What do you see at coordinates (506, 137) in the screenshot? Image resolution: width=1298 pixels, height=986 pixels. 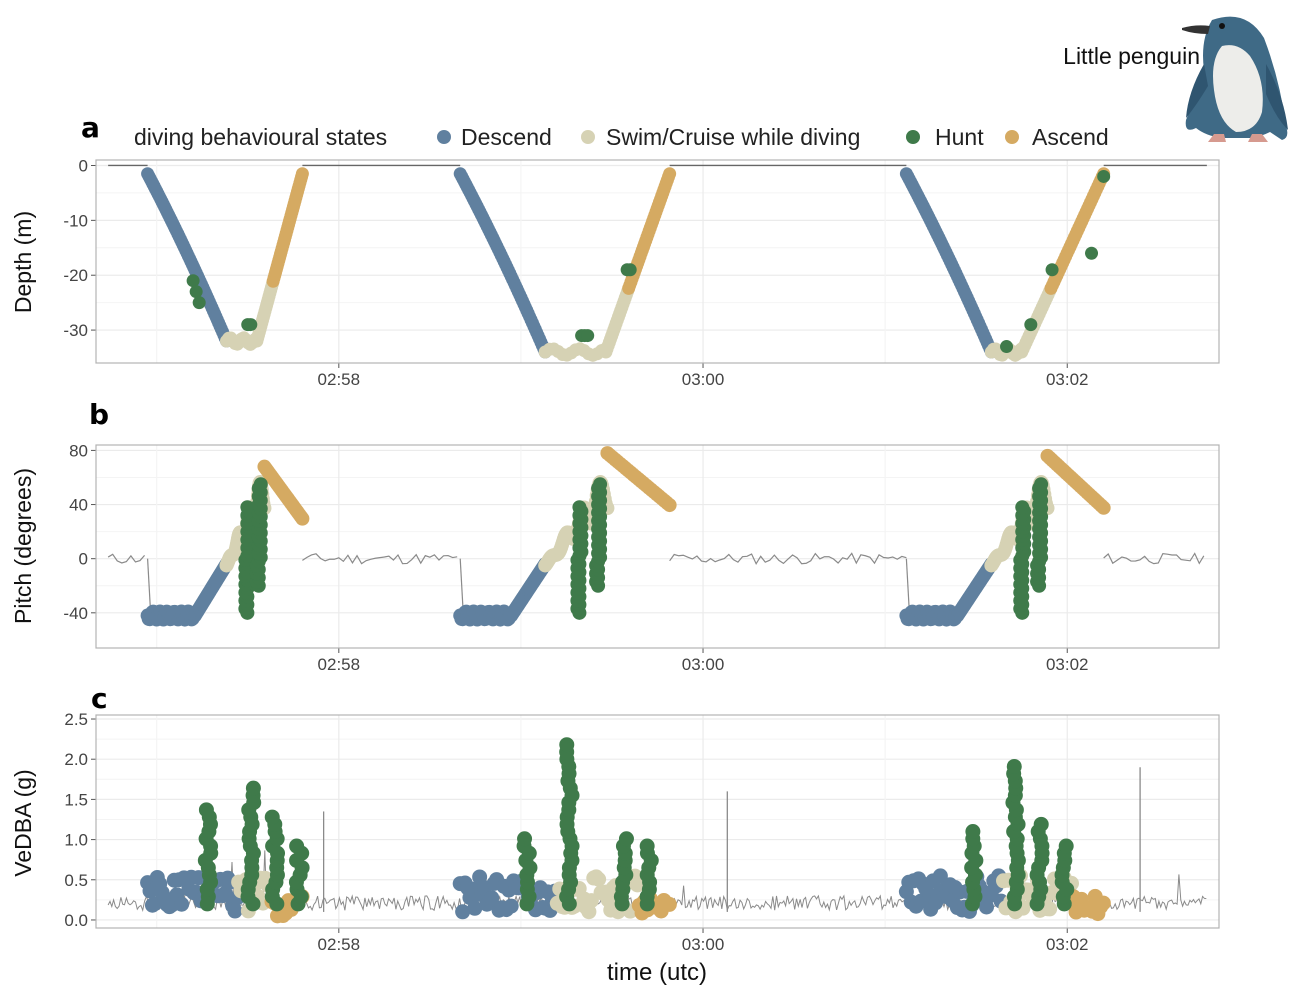 I see `legend-label-descend: Descend` at bounding box center [506, 137].